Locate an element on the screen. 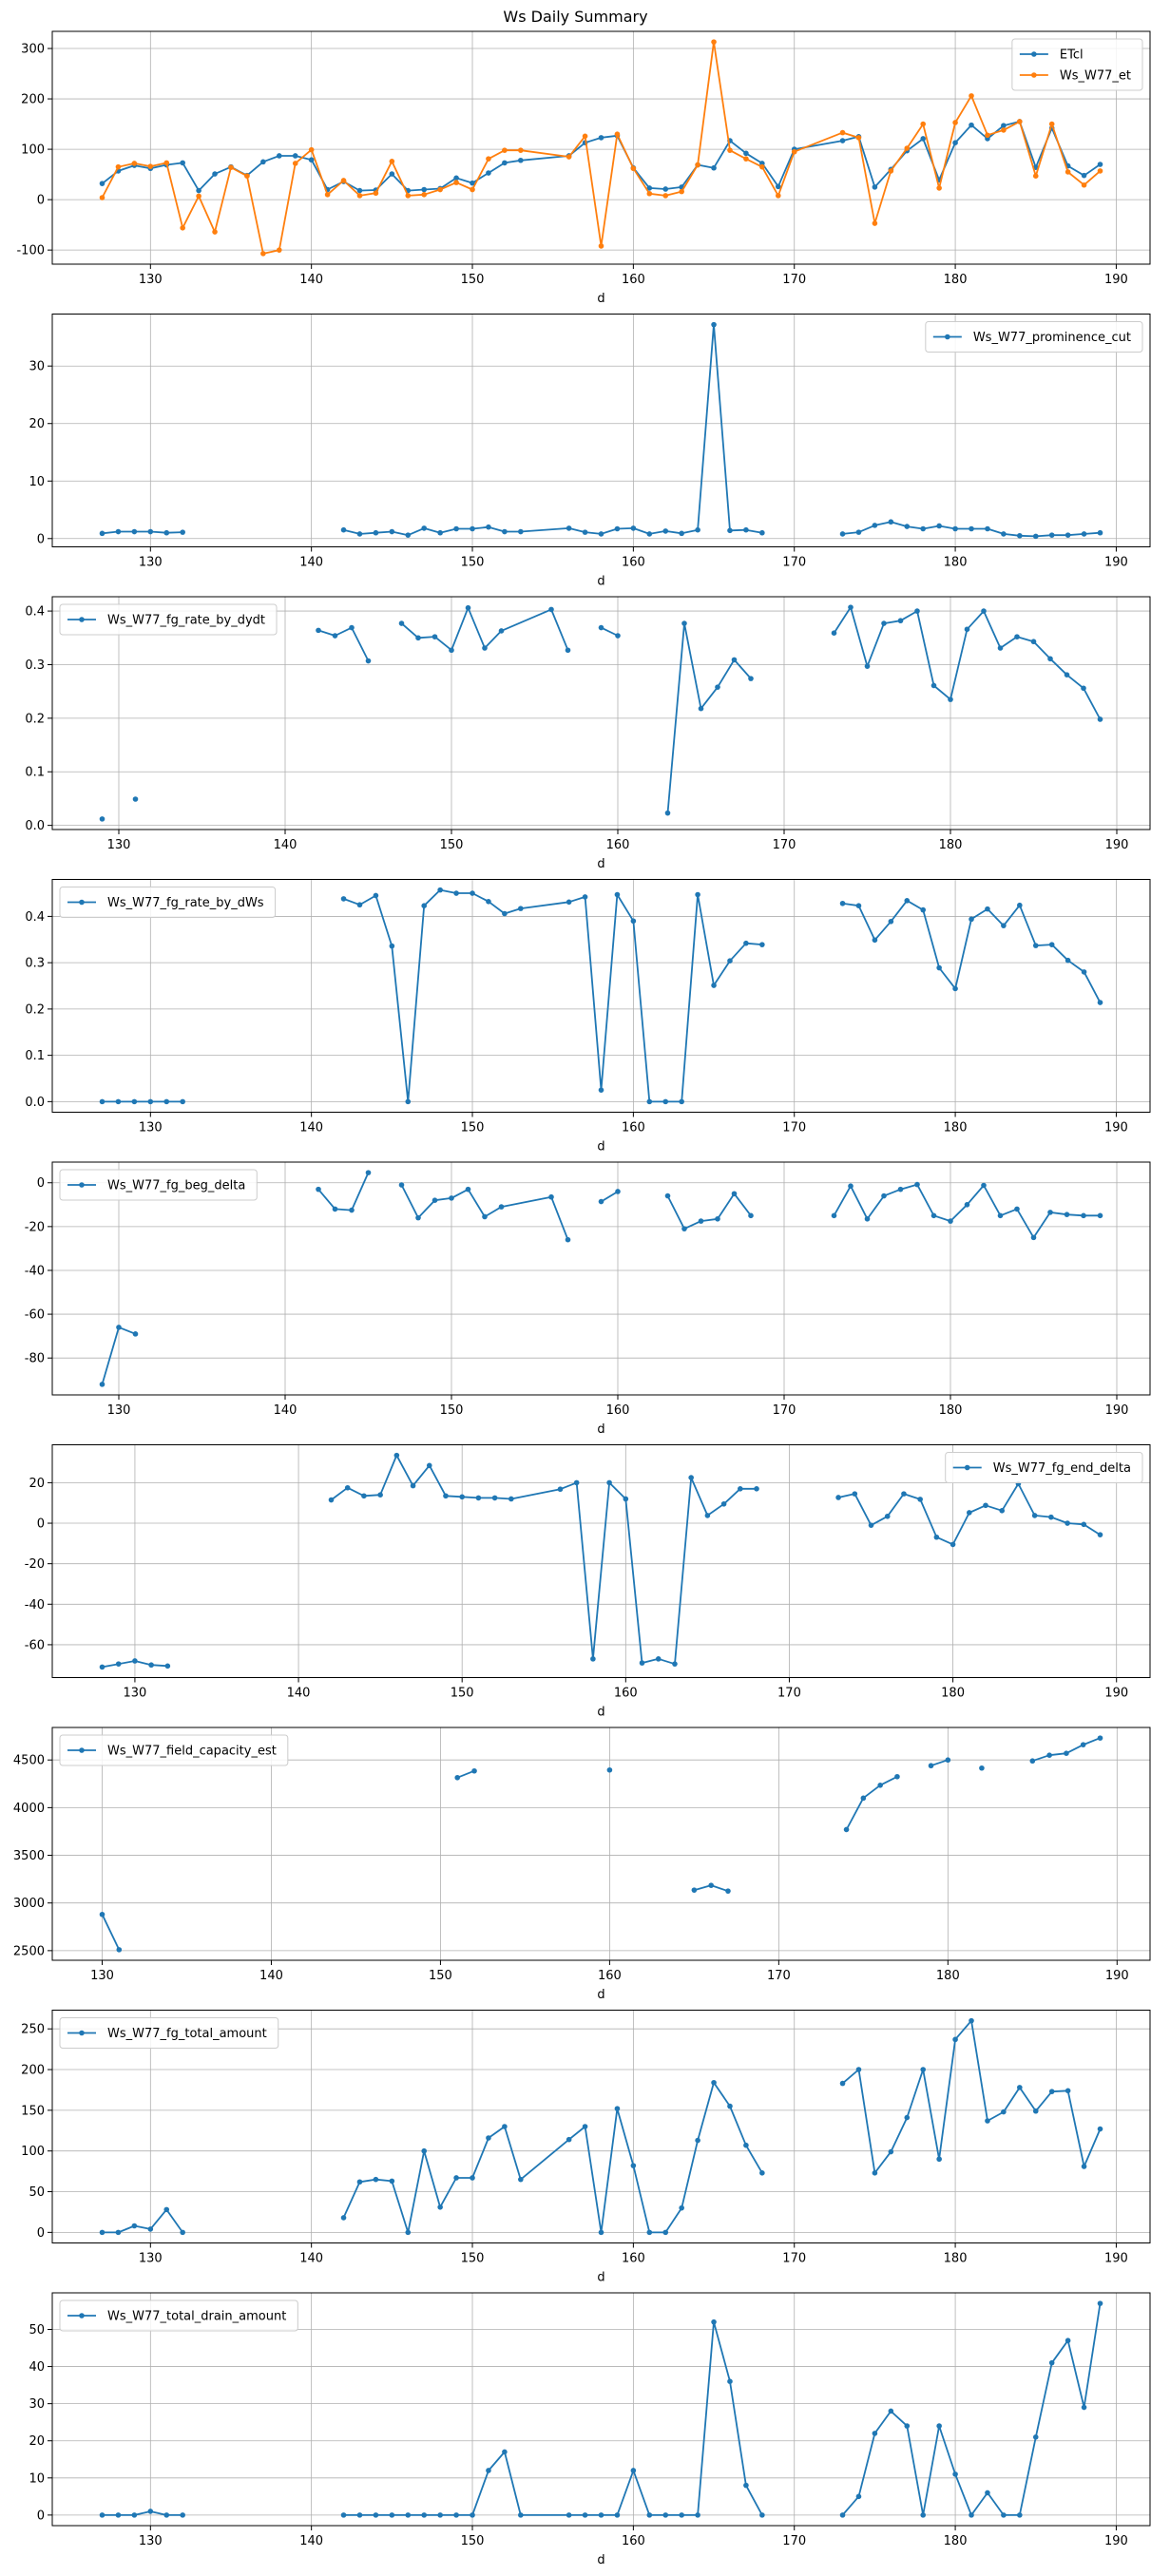 The width and height of the screenshot is (1151, 2576). y-tick-label: 300 is located at coordinates (33, 50).